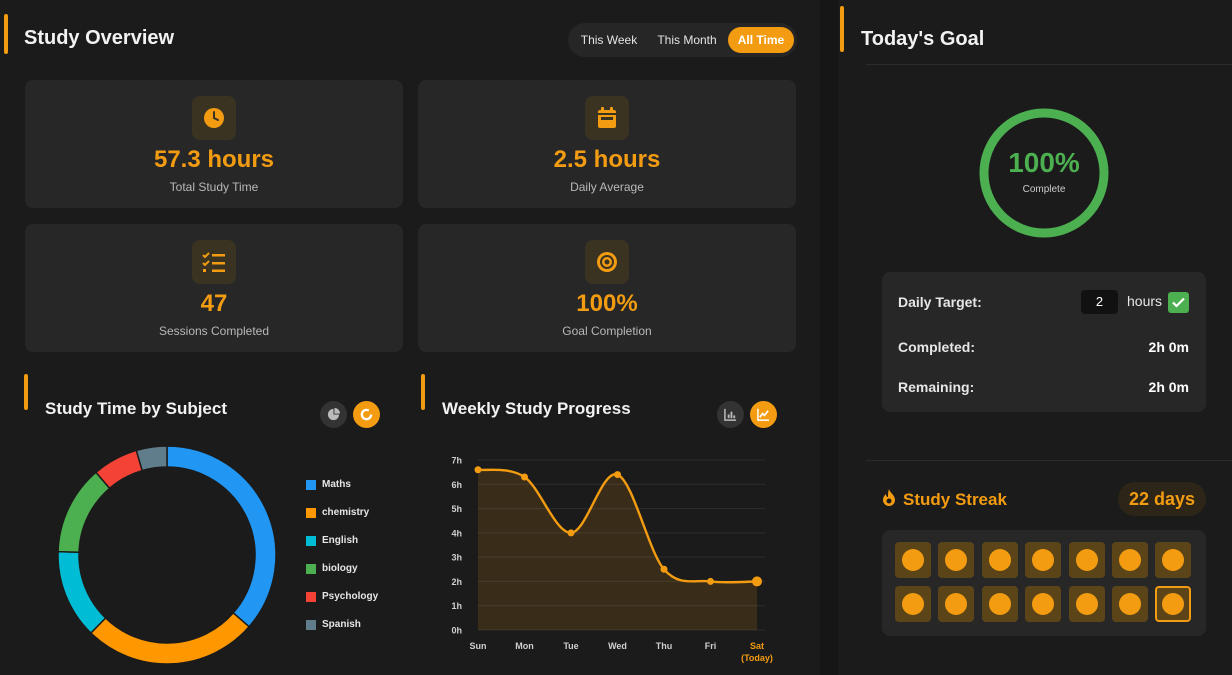 The width and height of the screenshot is (1232, 675). What do you see at coordinates (536, 408) in the screenshot?
I see `weekly-chart-title: Weekly Study Progress` at bounding box center [536, 408].